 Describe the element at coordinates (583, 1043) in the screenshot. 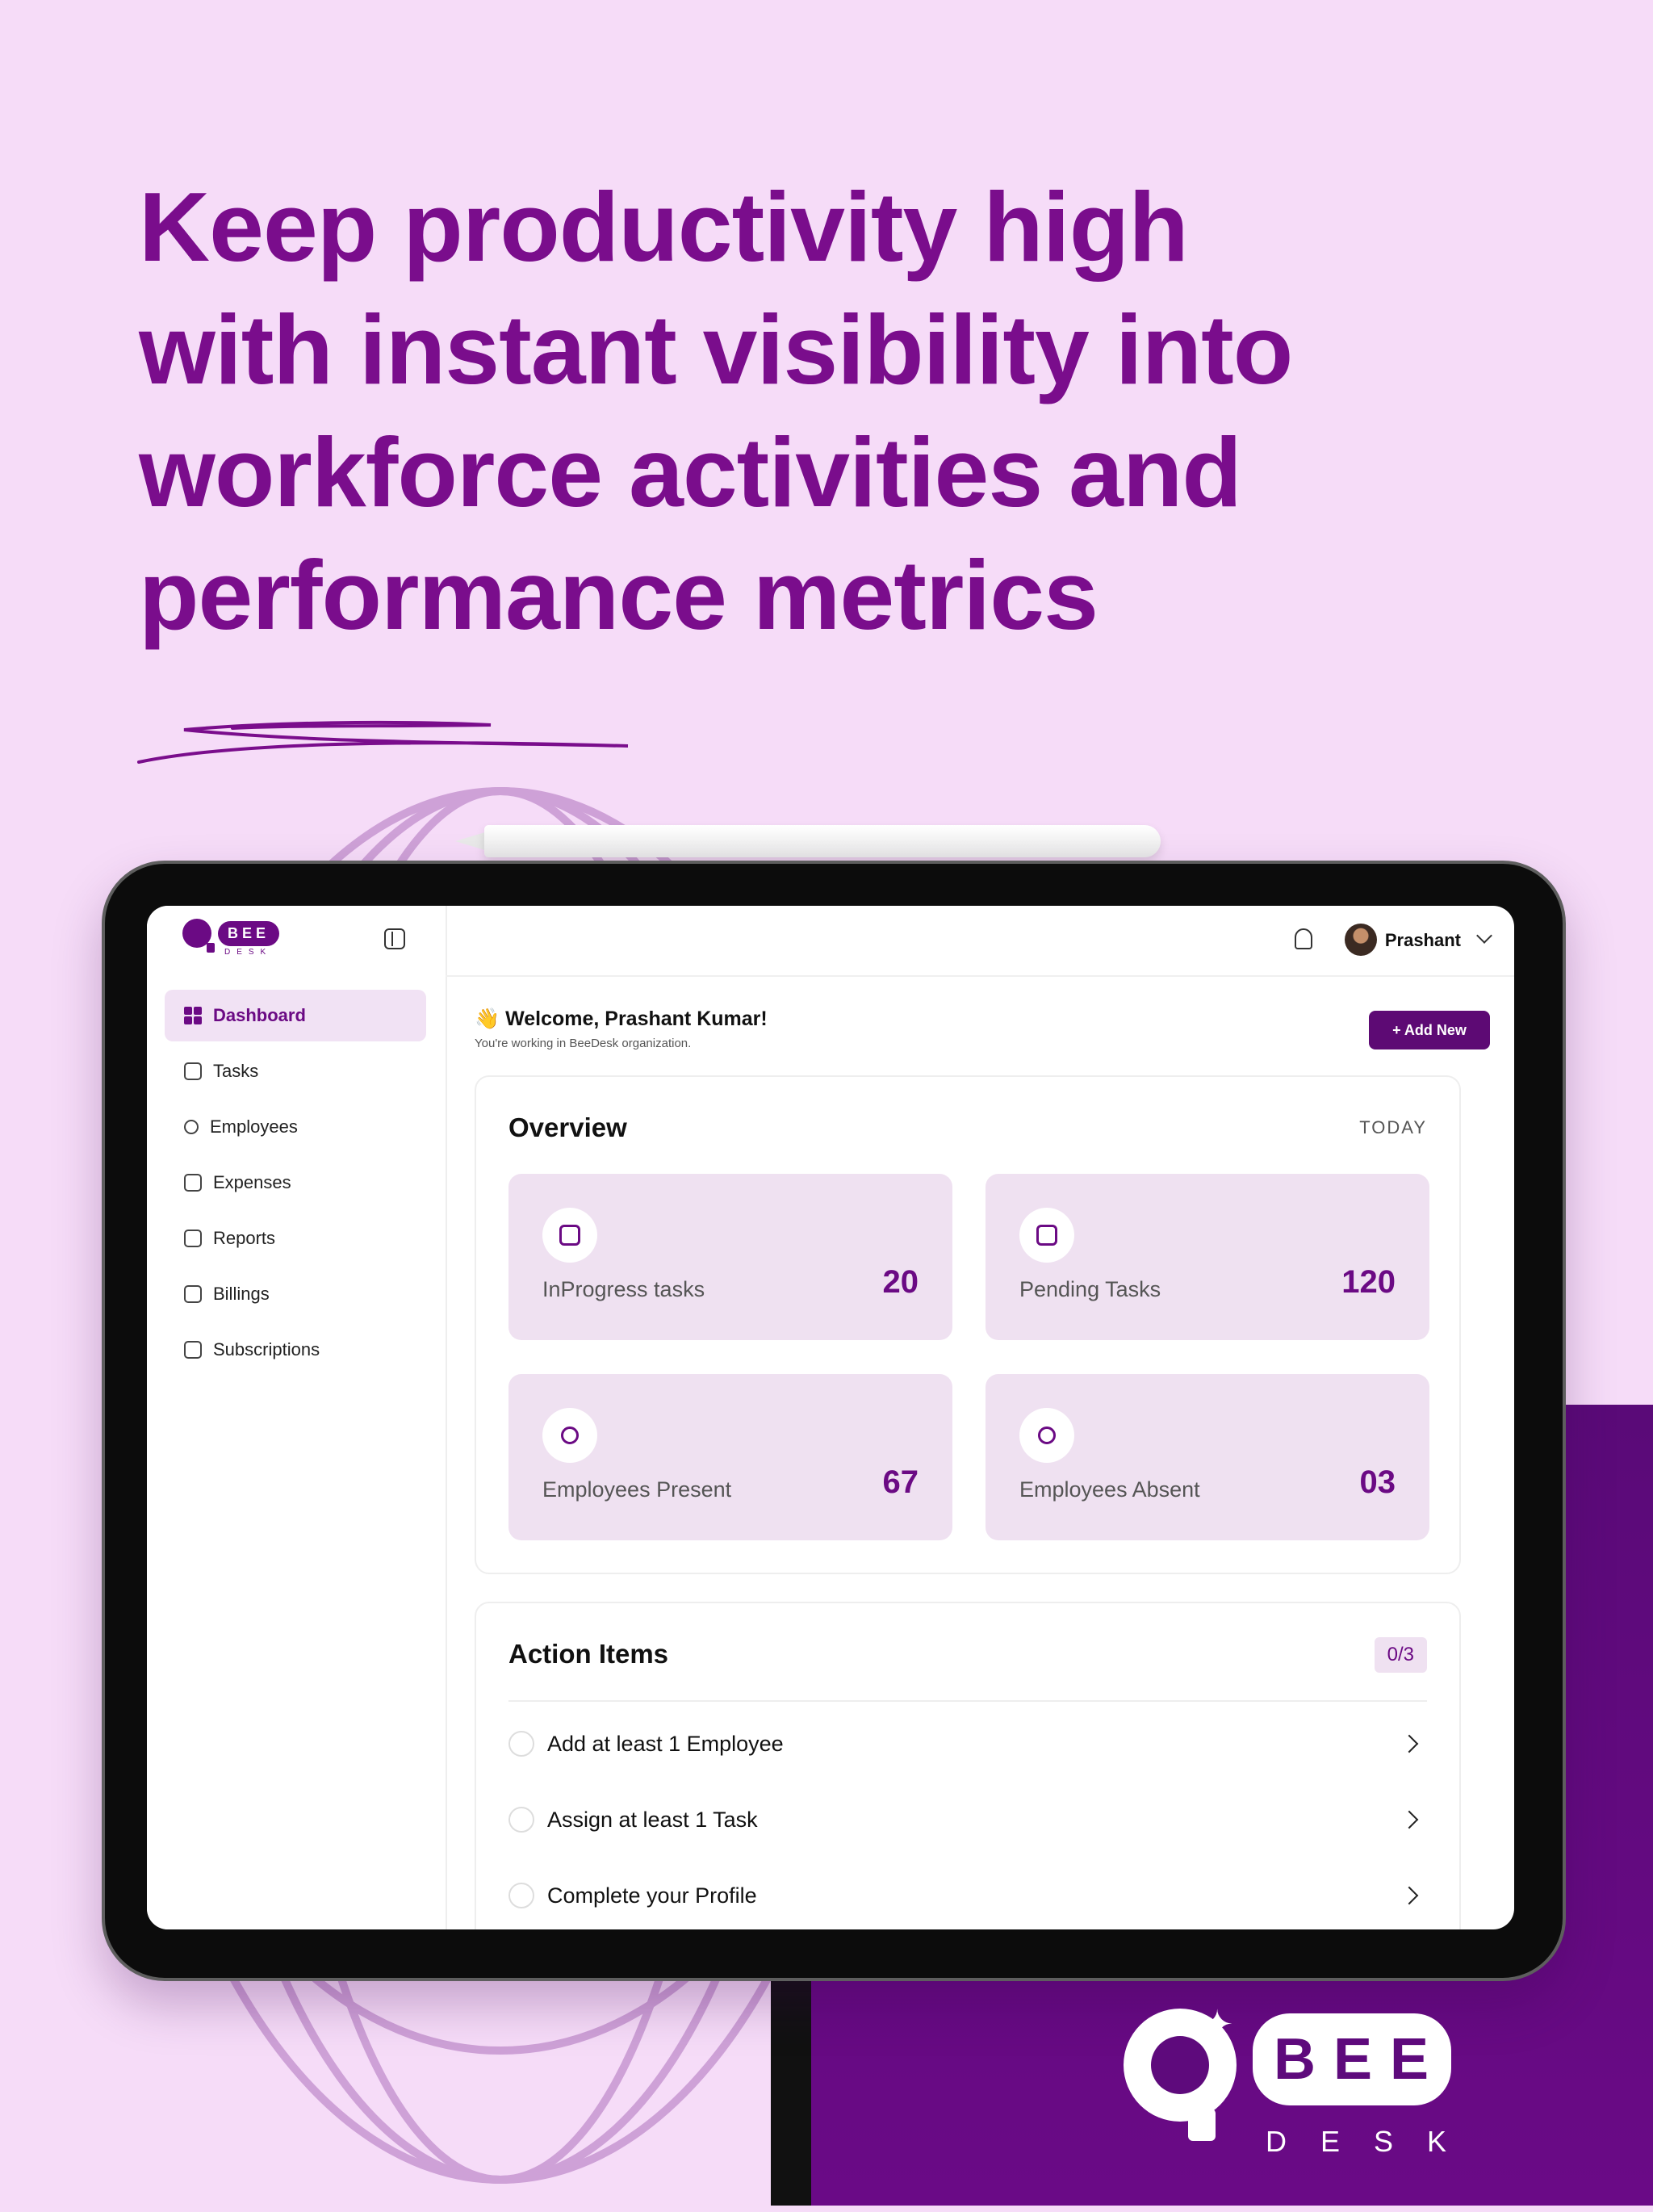

I see `welcome-subtitle: You're working in BeeDesk organization.` at that location.